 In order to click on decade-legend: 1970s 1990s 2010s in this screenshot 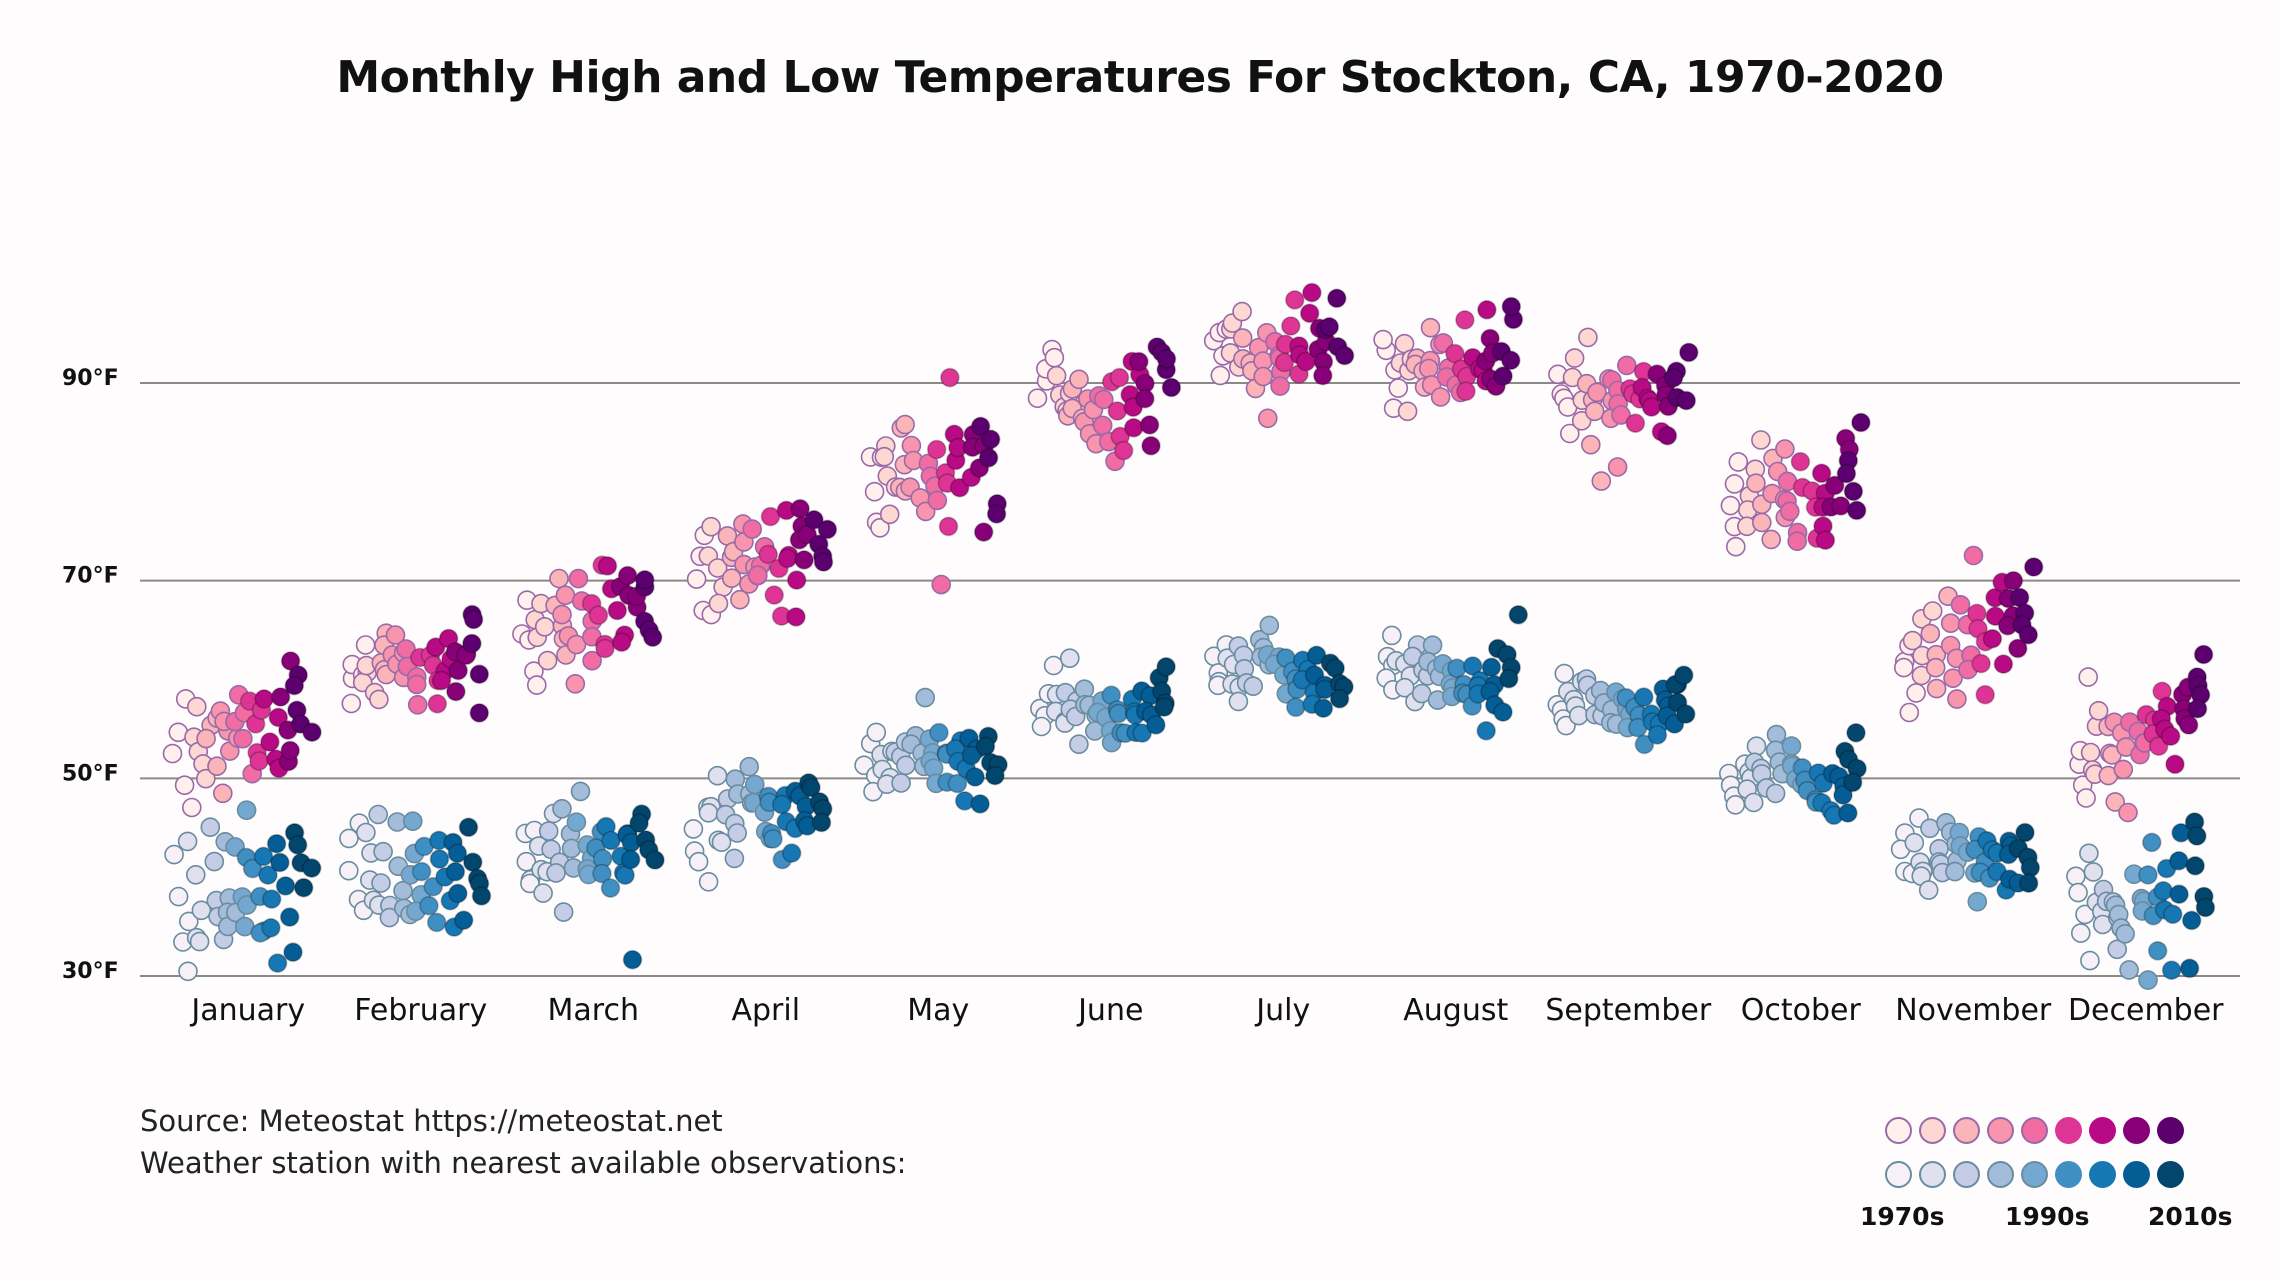, I will do `click(2060, 1175)`.